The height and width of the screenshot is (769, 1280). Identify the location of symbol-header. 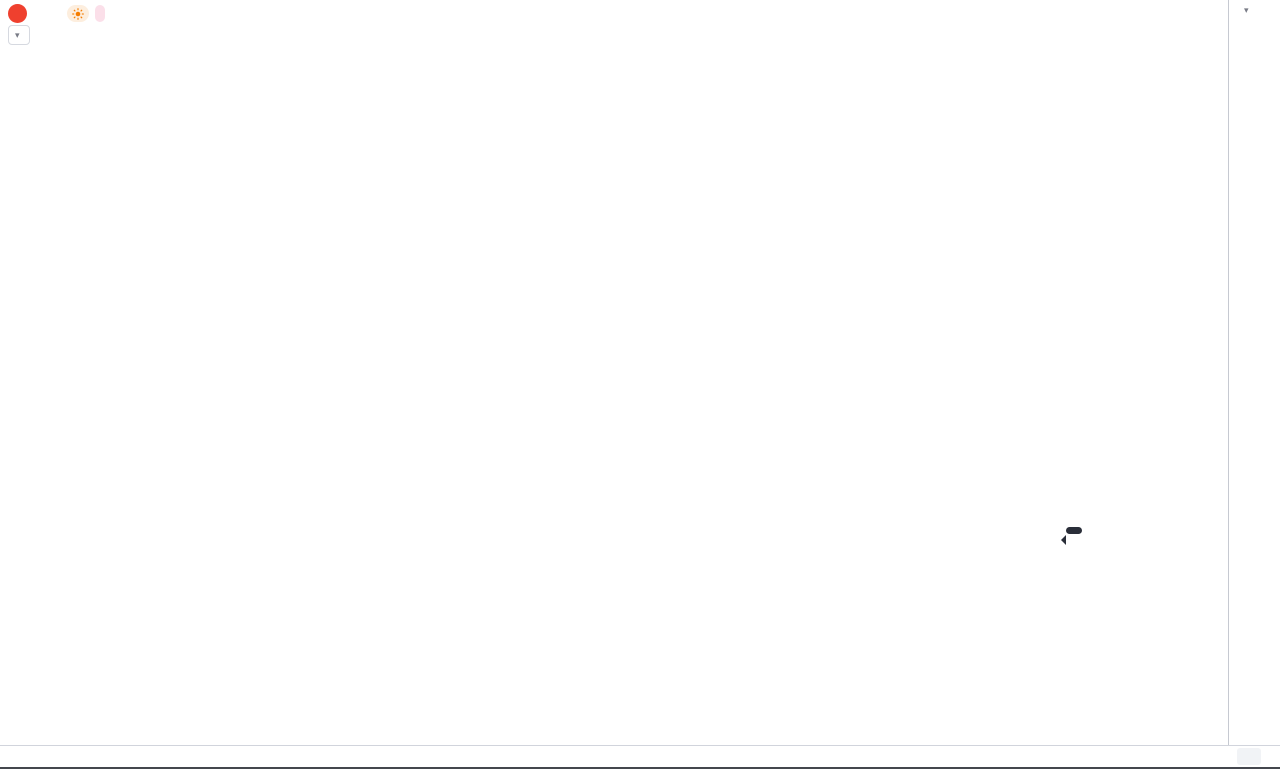
(86, 13).